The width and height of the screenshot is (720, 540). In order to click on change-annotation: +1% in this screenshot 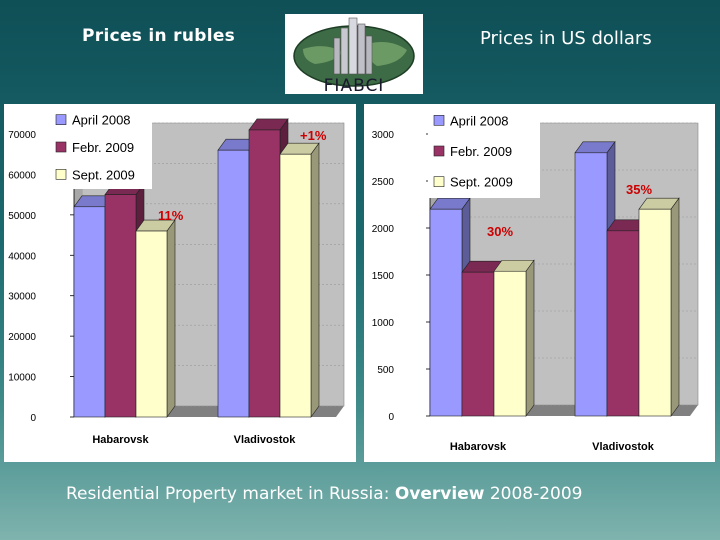, I will do `click(313, 135)`.